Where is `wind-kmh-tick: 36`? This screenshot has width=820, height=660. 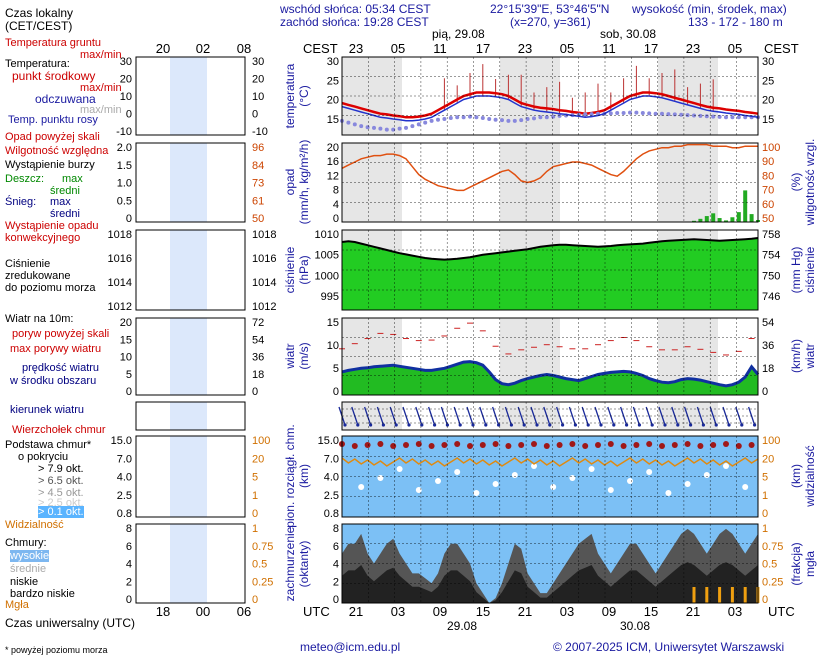
wind-kmh-tick: 36 is located at coordinates (768, 346).